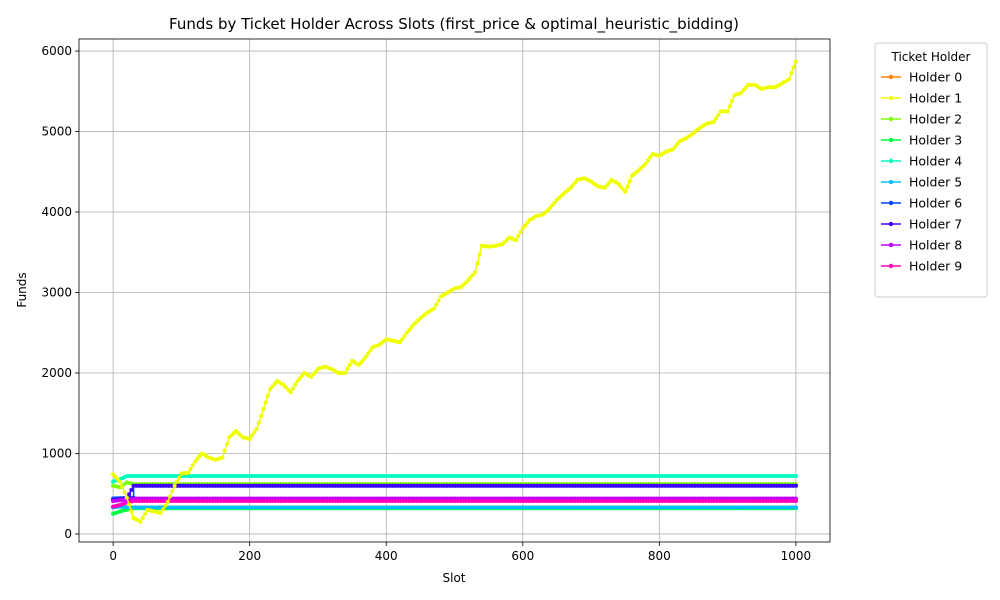 This screenshot has width=1000, height=600. Describe the element at coordinates (921, 266) in the screenshot. I see `legend-item-holder-9: Holder 9` at that location.